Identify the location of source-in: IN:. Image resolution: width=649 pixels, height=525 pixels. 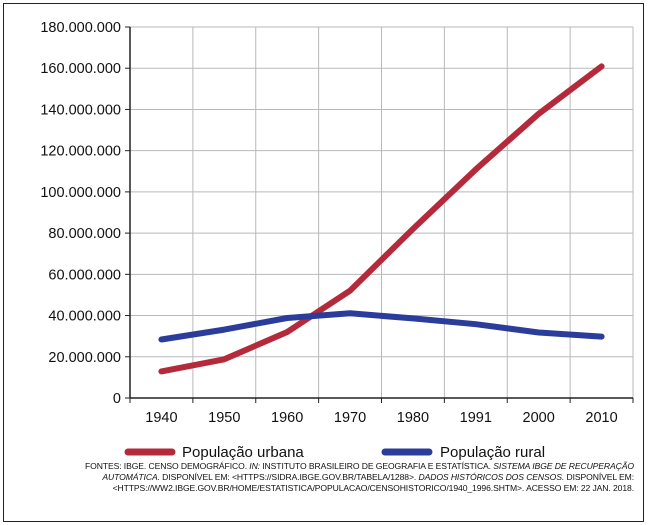
(254, 466).